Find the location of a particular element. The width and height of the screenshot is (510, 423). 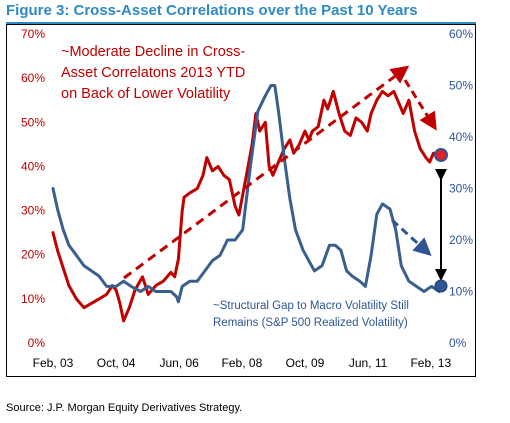

right-tick-label: 10% is located at coordinates (461, 292).